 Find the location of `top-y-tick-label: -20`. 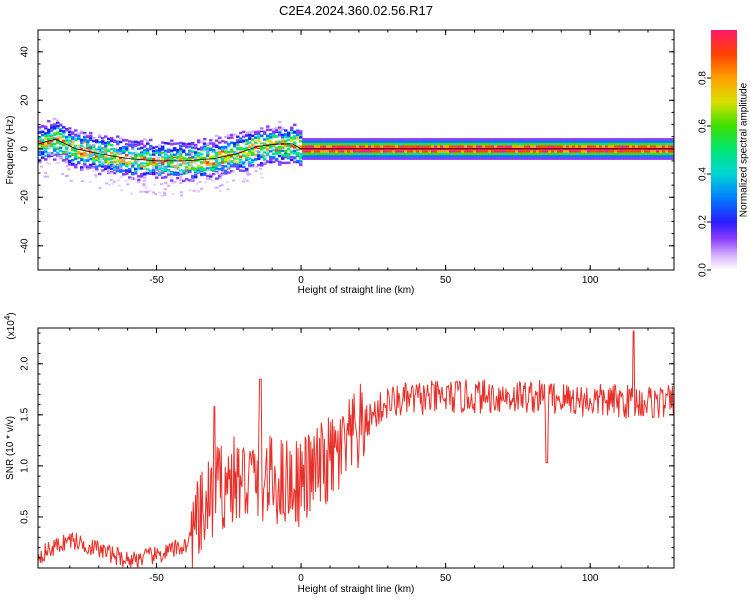

top-y-tick-label: -20 is located at coordinates (25, 197).